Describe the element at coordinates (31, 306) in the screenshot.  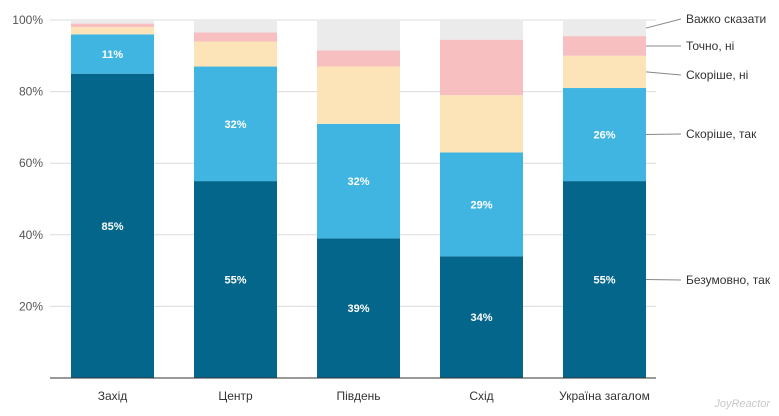
I see `y-tick-label: 20%` at that location.